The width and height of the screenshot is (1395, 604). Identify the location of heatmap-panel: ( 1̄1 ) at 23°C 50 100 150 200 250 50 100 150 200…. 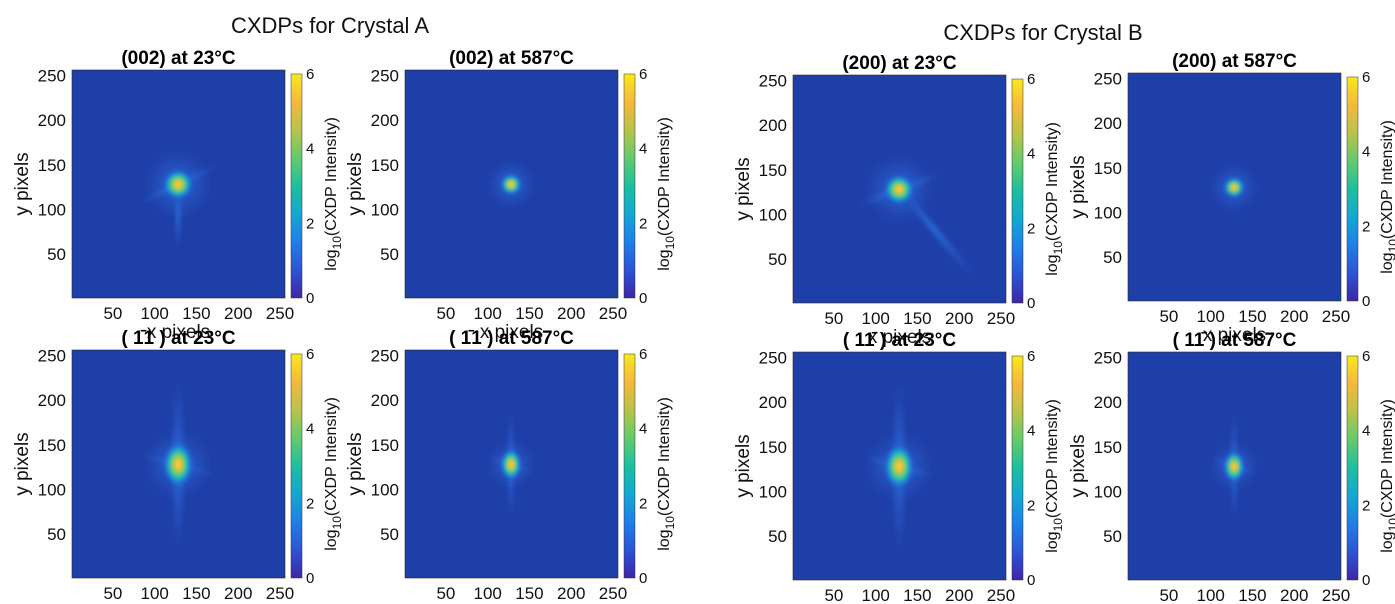
(178, 466).